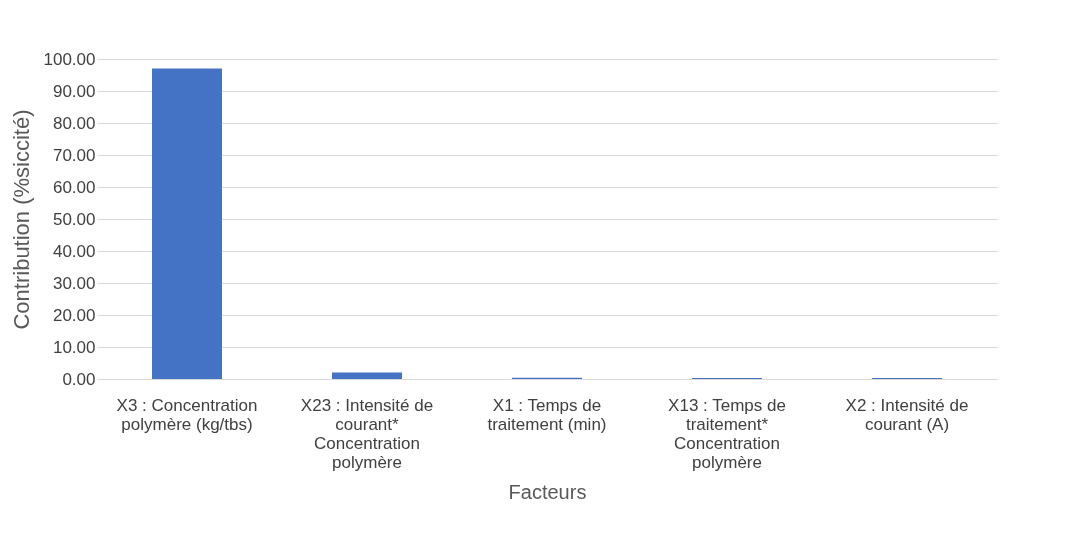 This screenshot has height=555, width=1081. What do you see at coordinates (74, 315) in the screenshot?
I see `y-tick-label: 20.00` at bounding box center [74, 315].